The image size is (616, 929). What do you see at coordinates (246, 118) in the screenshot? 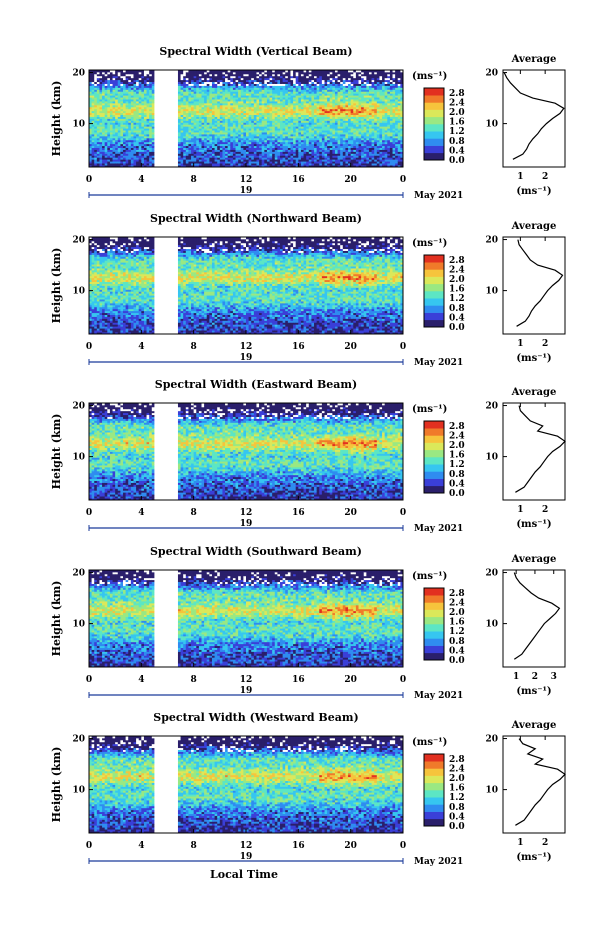
I see `heatmap-cells` at bounding box center [246, 118].